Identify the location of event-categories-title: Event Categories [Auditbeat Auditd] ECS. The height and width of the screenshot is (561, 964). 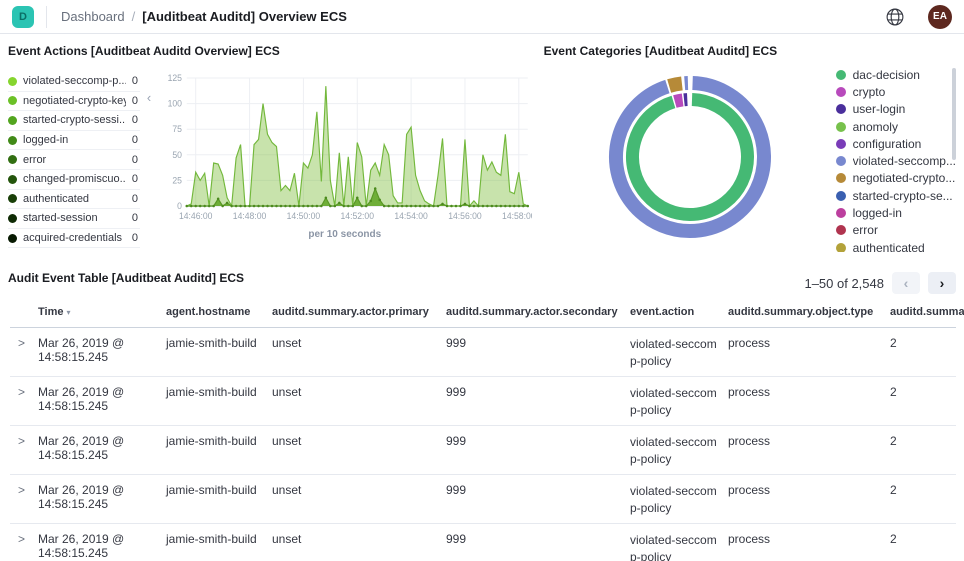
(660, 51).